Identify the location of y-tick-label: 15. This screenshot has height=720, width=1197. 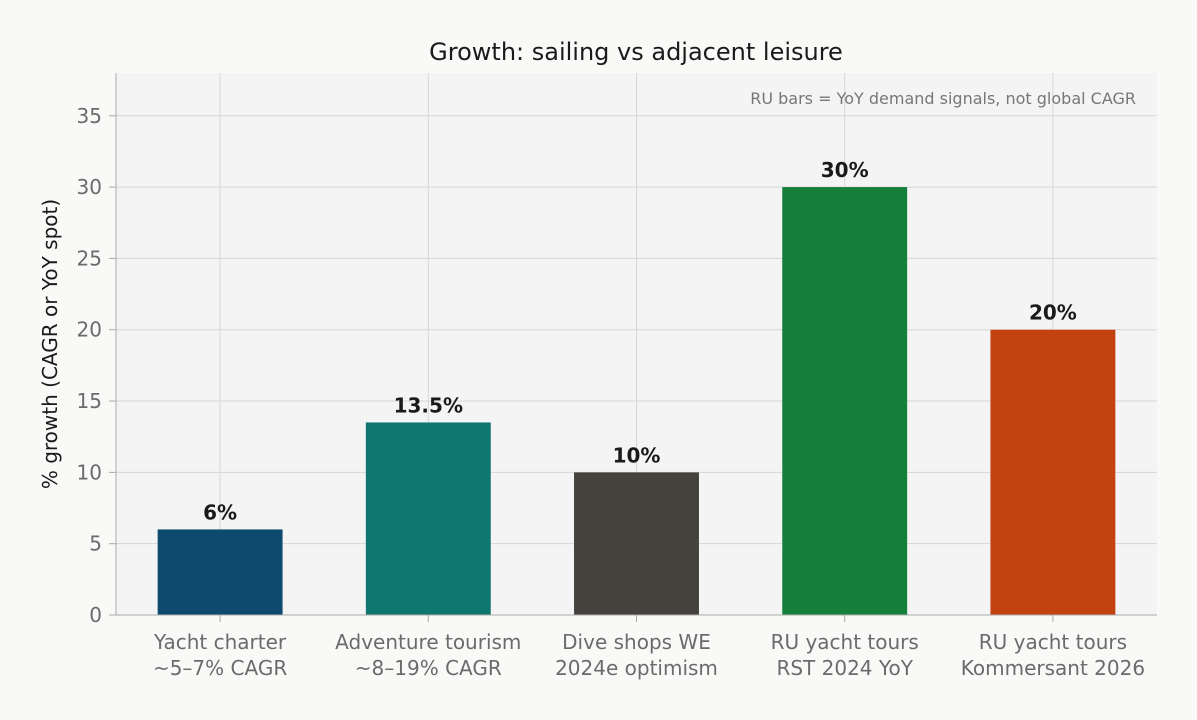
(89, 401).